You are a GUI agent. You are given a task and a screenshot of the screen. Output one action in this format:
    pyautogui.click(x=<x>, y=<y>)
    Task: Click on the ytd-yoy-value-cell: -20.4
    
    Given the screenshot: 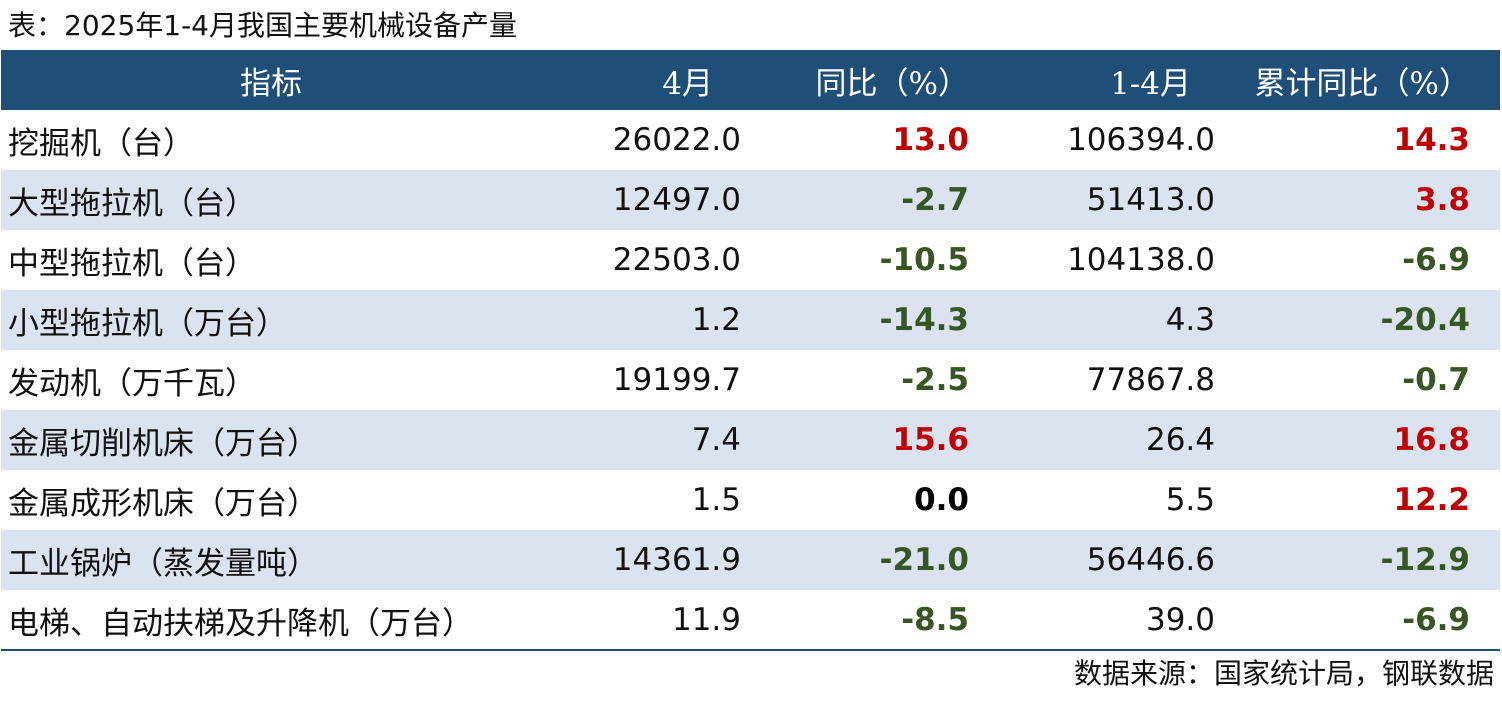 What is the action you would take?
    pyautogui.click(x=1425, y=320)
    